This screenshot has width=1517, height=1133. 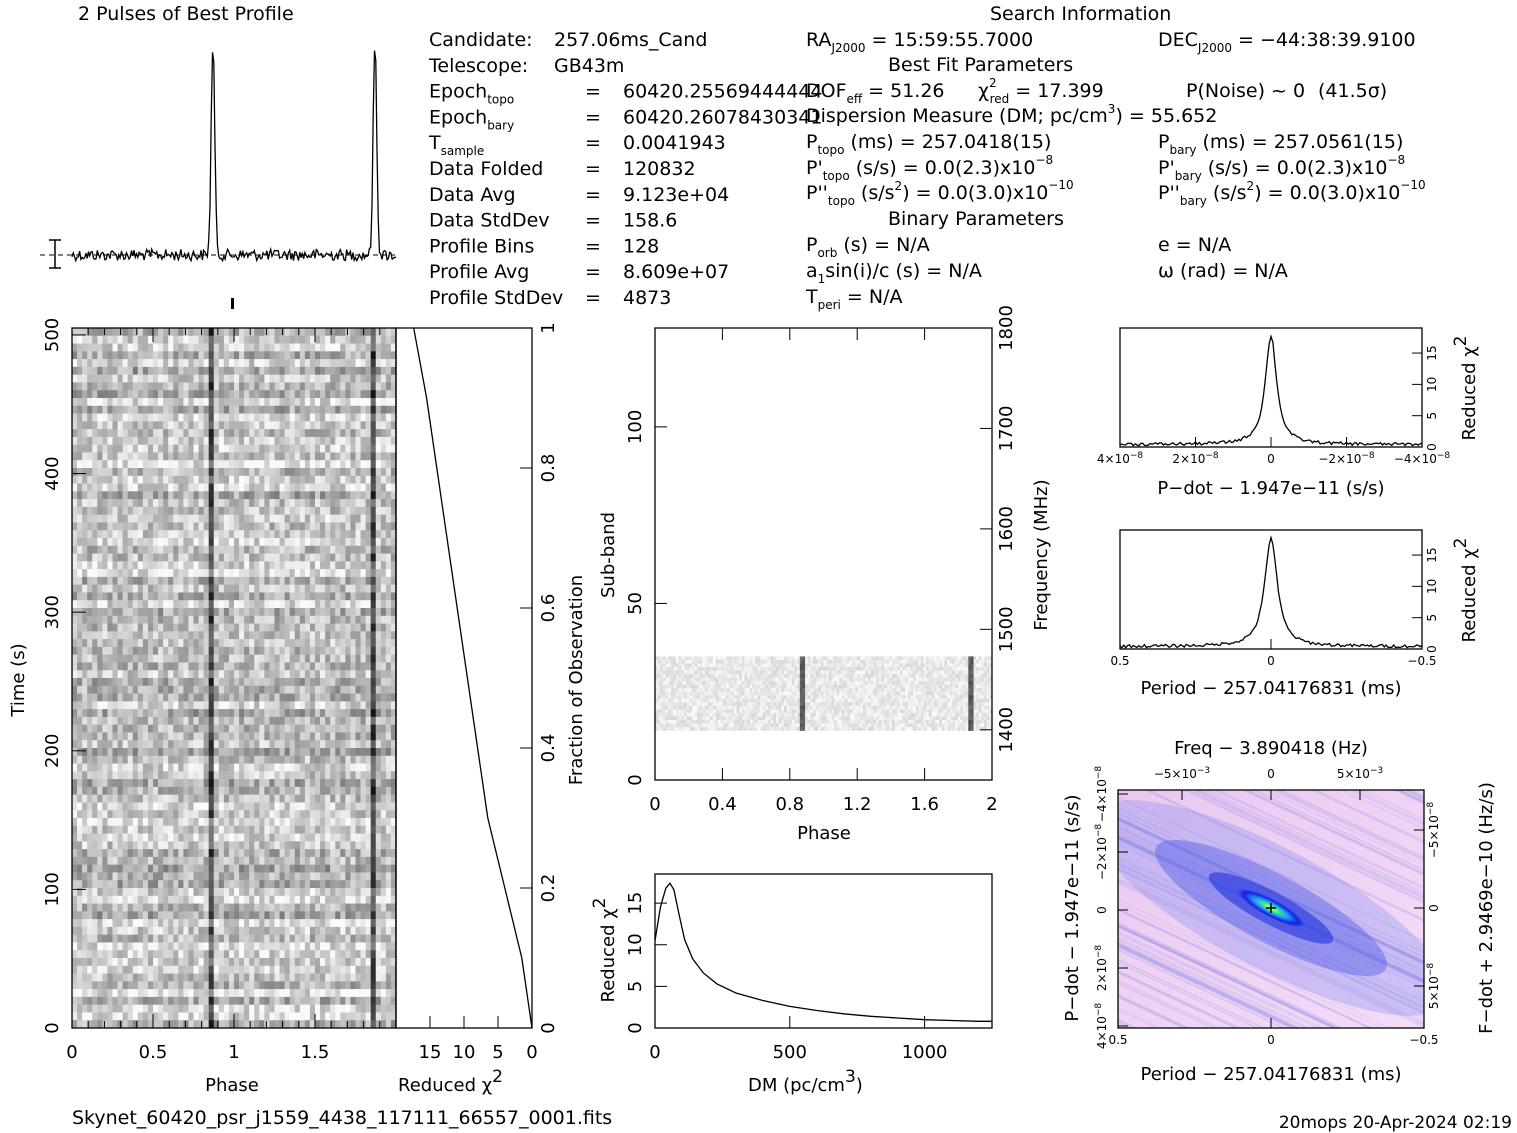 What do you see at coordinates (824, 833) in the screenshot?
I see `subband-xlabel: Phase` at bounding box center [824, 833].